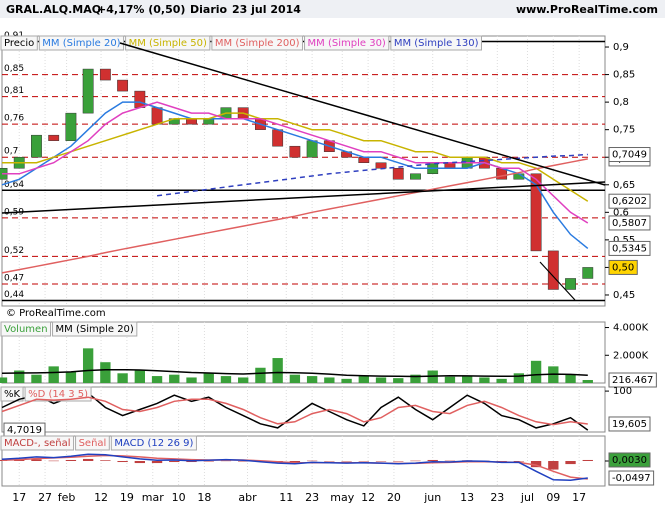 This screenshot has height=510, width=665. I want to click on level-label: 0,76, so click(14, 119).